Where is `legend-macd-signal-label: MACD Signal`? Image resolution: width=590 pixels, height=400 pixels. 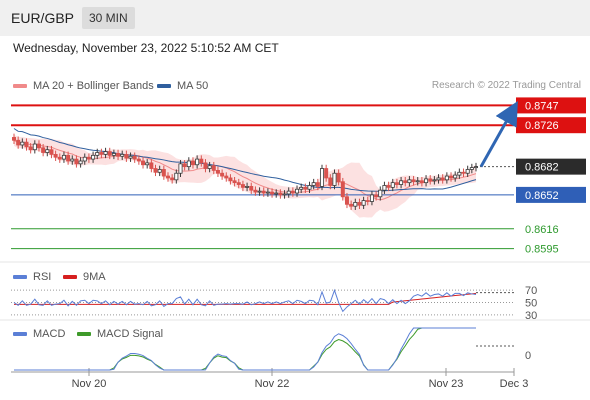 legend-macd-signal-label: MACD Signal is located at coordinates (130, 334).